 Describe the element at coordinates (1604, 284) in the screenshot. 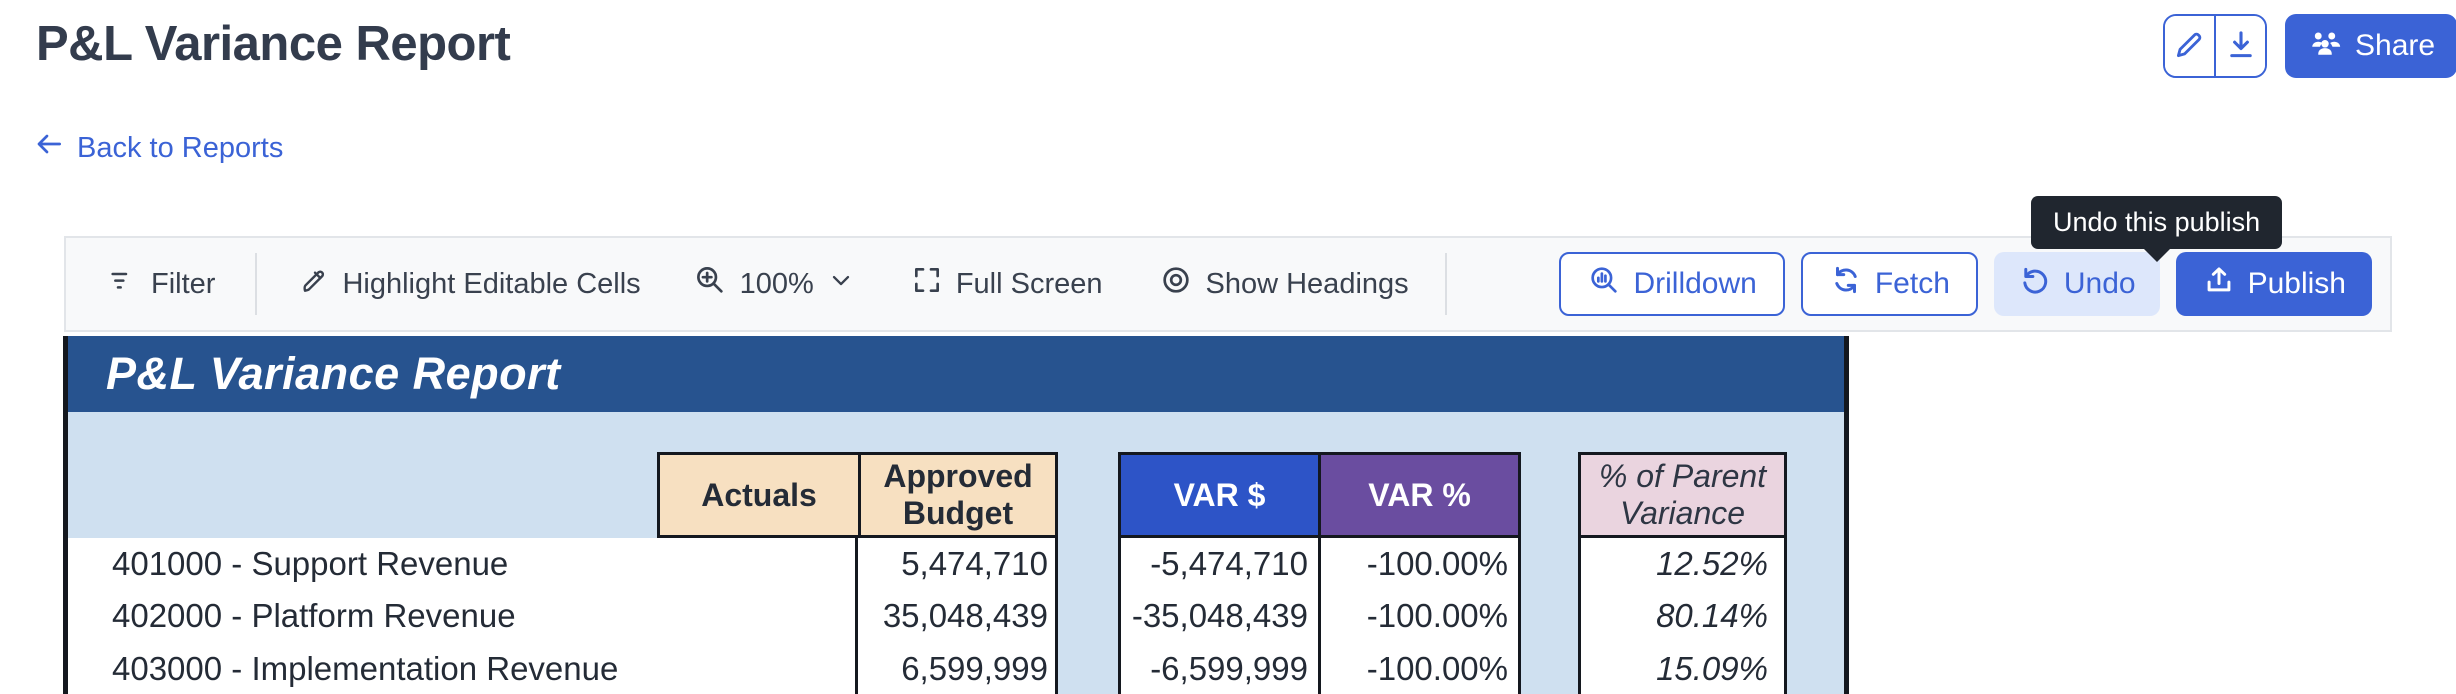

I see `magnifier-chart-icon` at that location.